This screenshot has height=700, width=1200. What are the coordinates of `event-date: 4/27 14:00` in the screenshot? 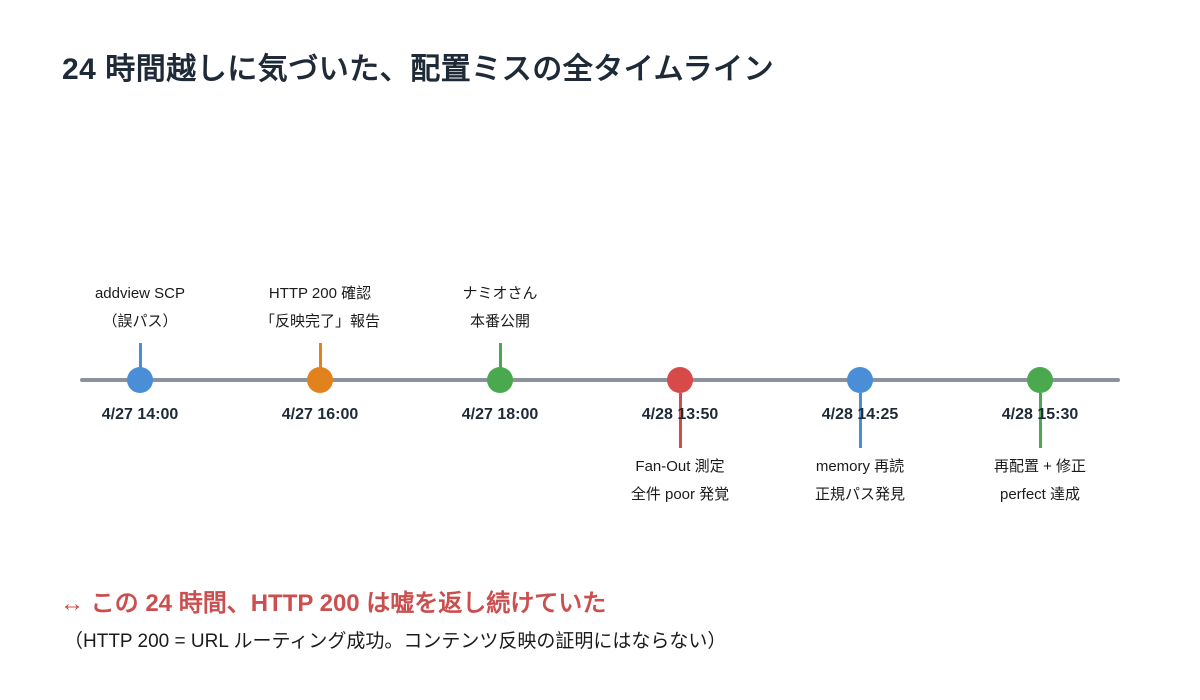 It's located at (140, 414).